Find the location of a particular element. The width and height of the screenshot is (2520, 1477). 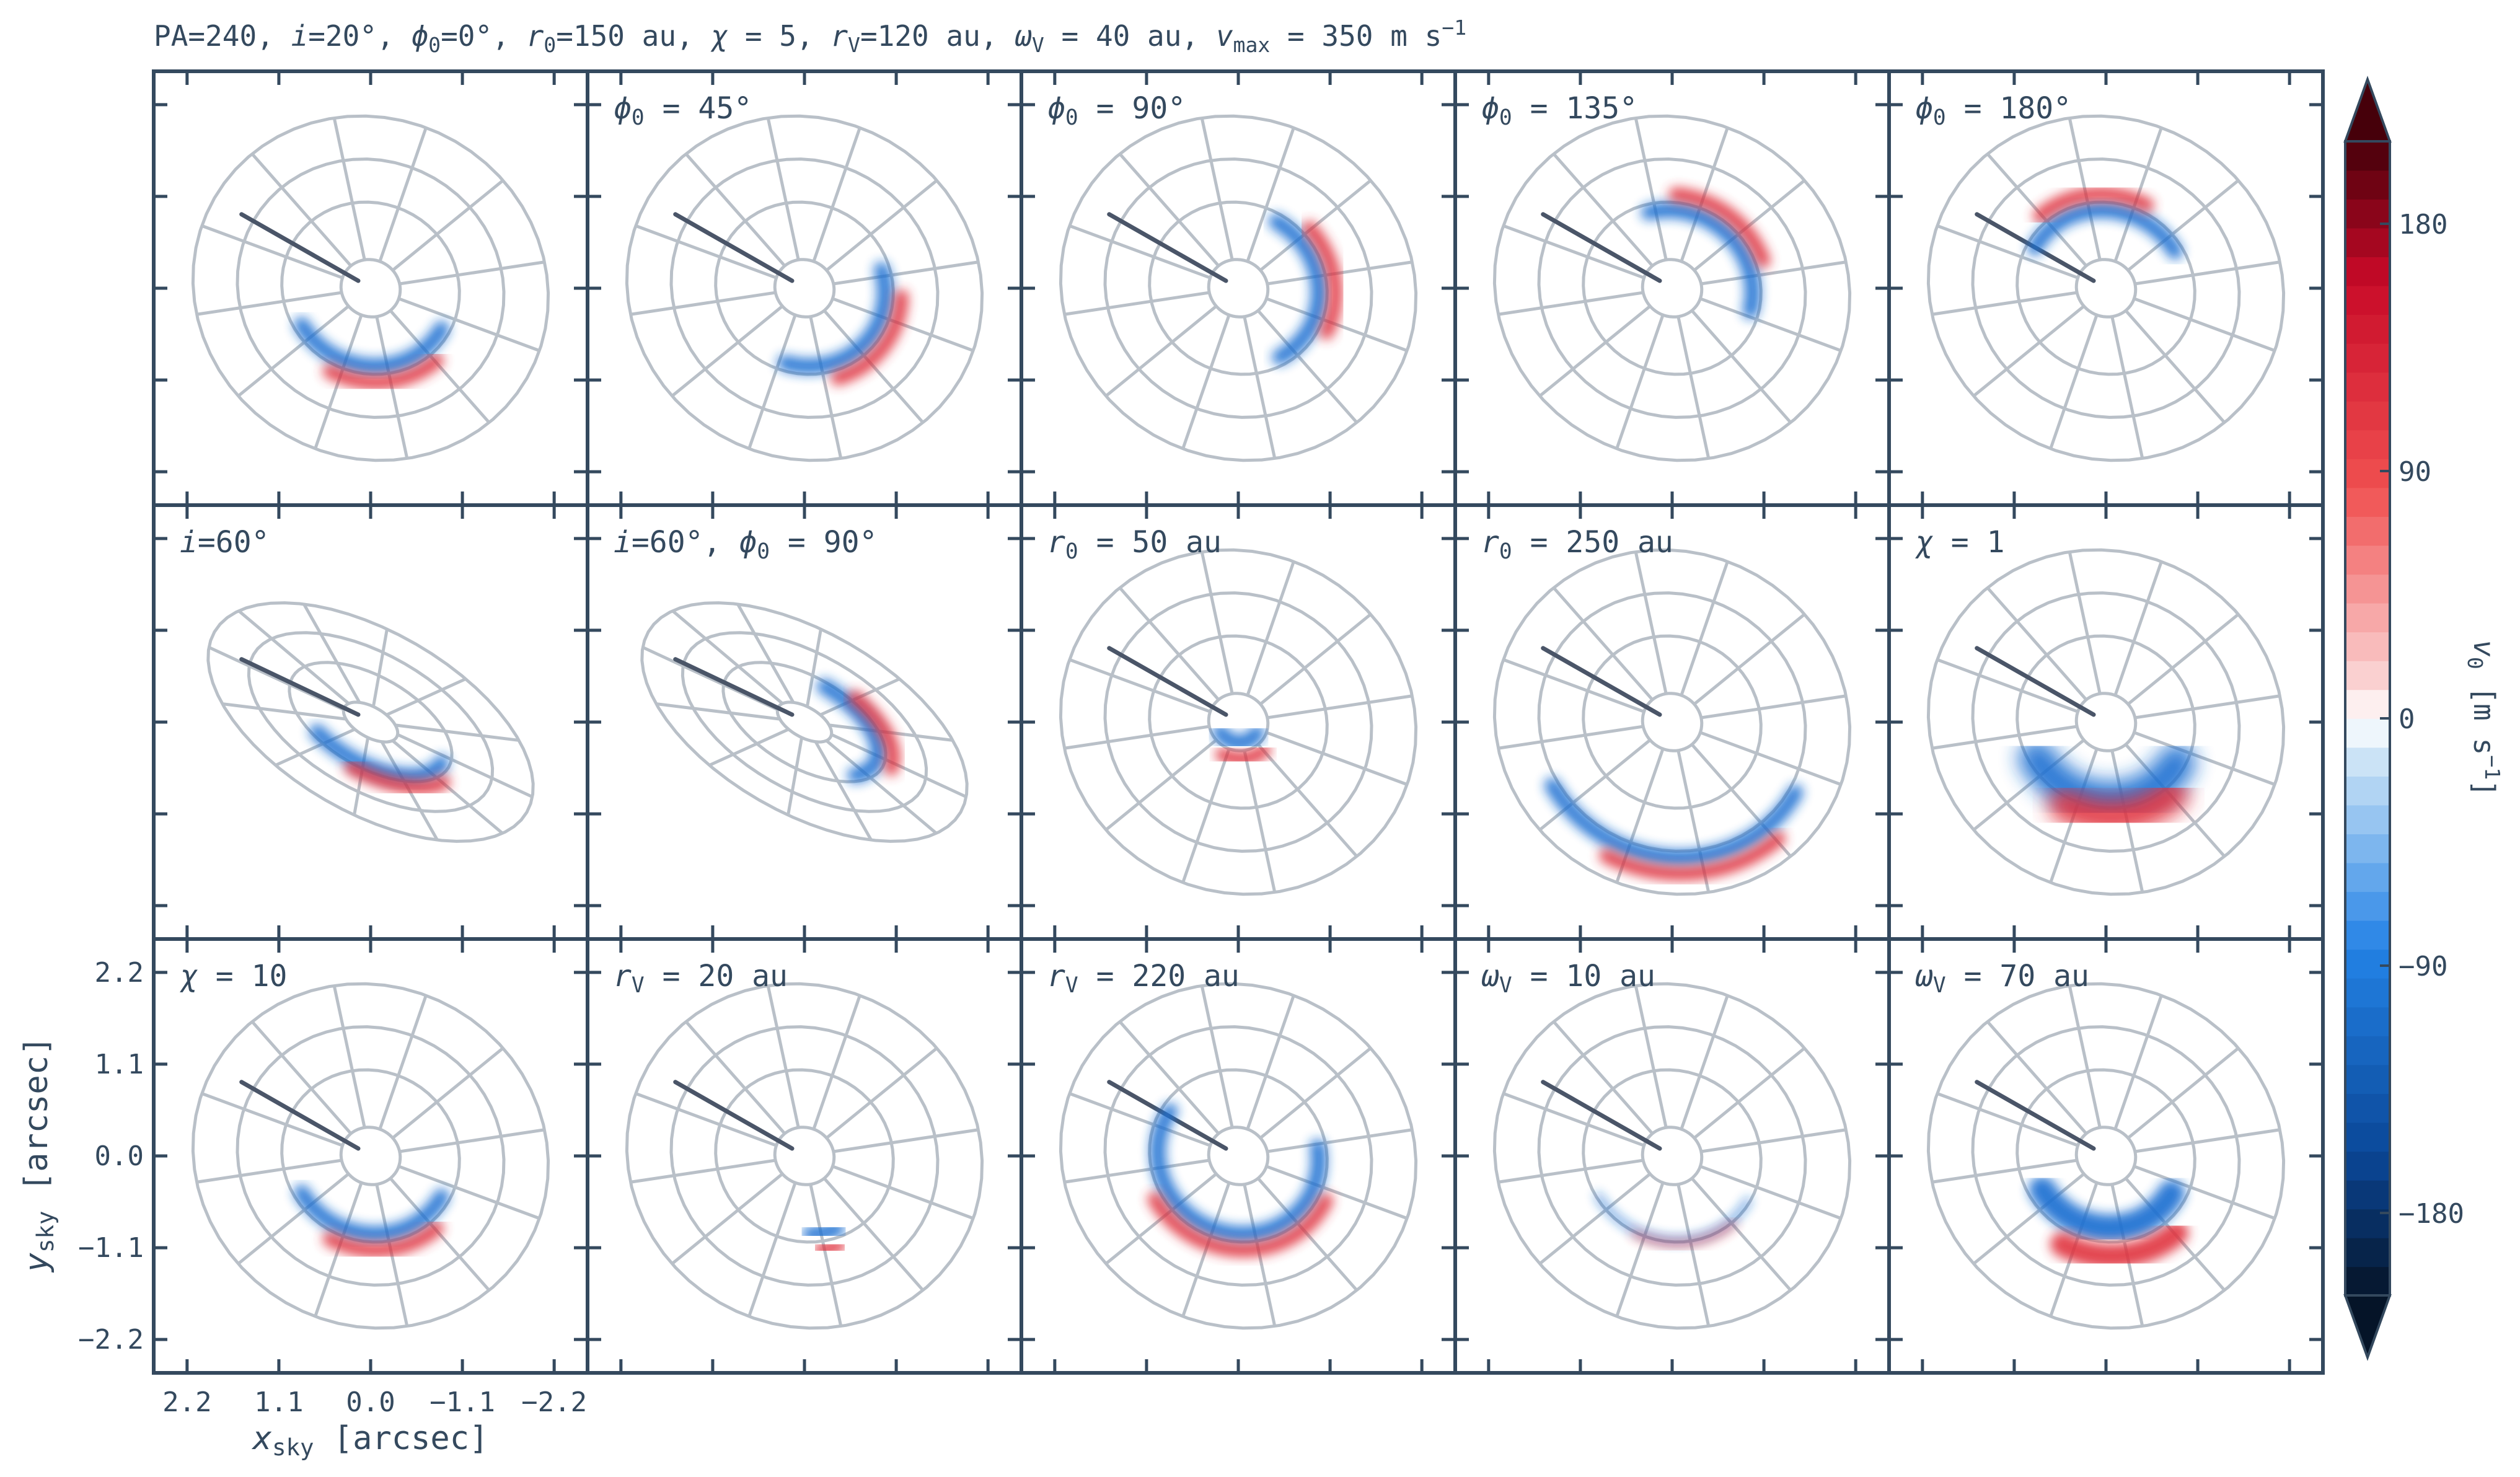

panel: r0 = 50 au is located at coordinates (1238, 722).